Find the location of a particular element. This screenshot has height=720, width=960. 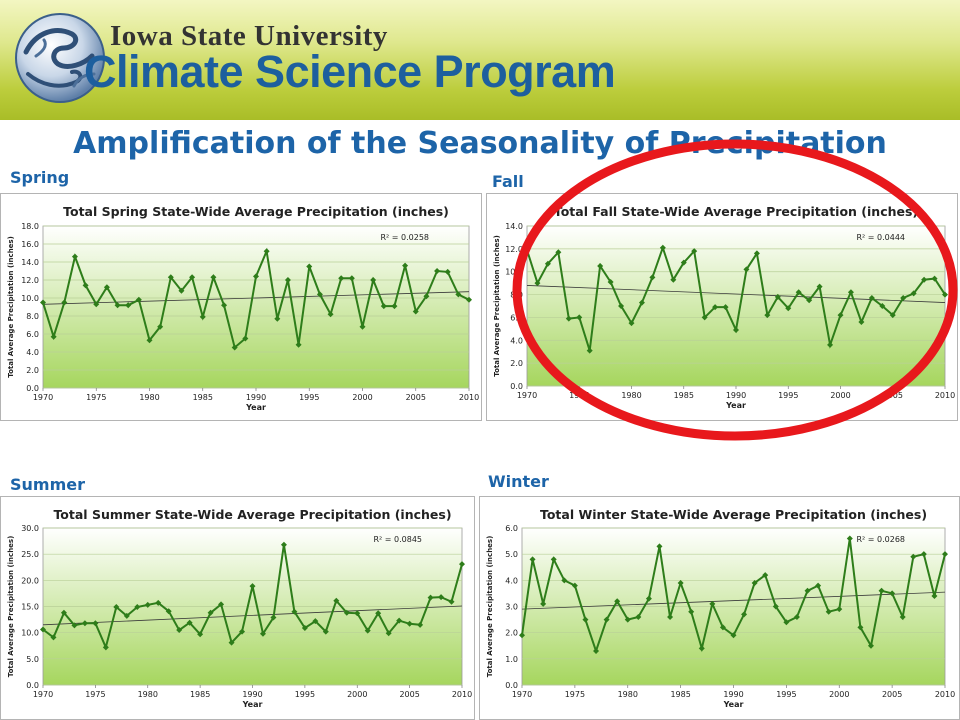

y-tick-label: 14.0 is located at coordinates (30, 262).